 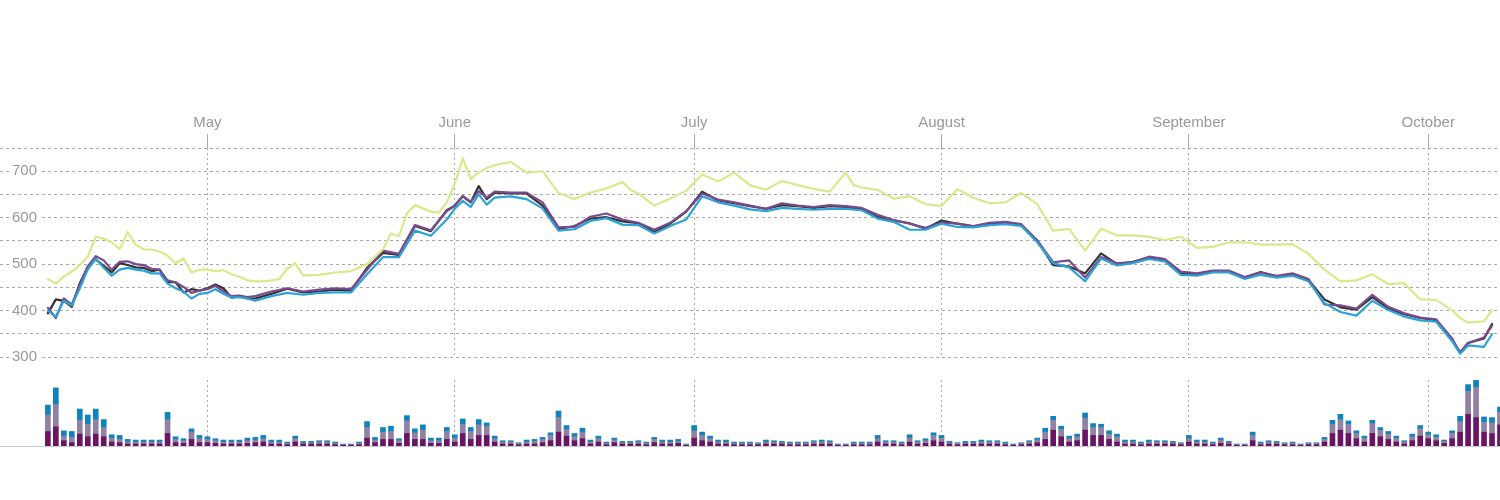 What do you see at coordinates (25, 263) in the screenshot?
I see `y-tick-label: 500` at bounding box center [25, 263].